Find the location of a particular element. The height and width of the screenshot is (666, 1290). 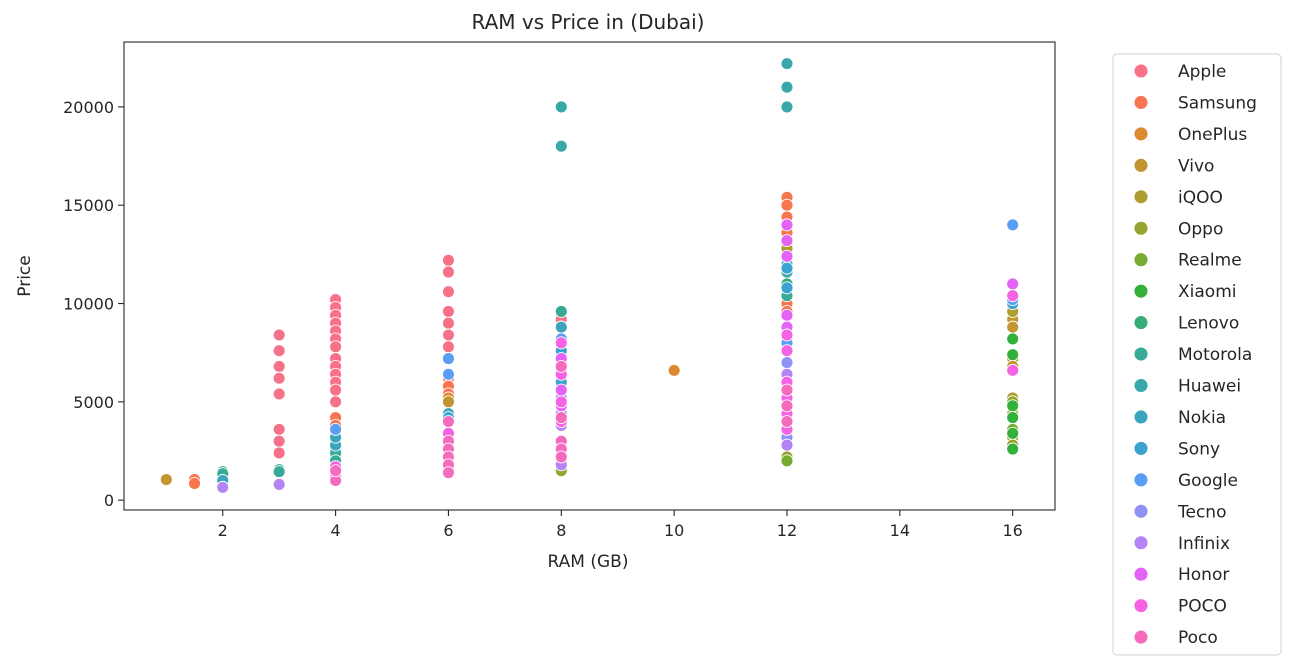

legend-item: Realme is located at coordinates (1187, 261).